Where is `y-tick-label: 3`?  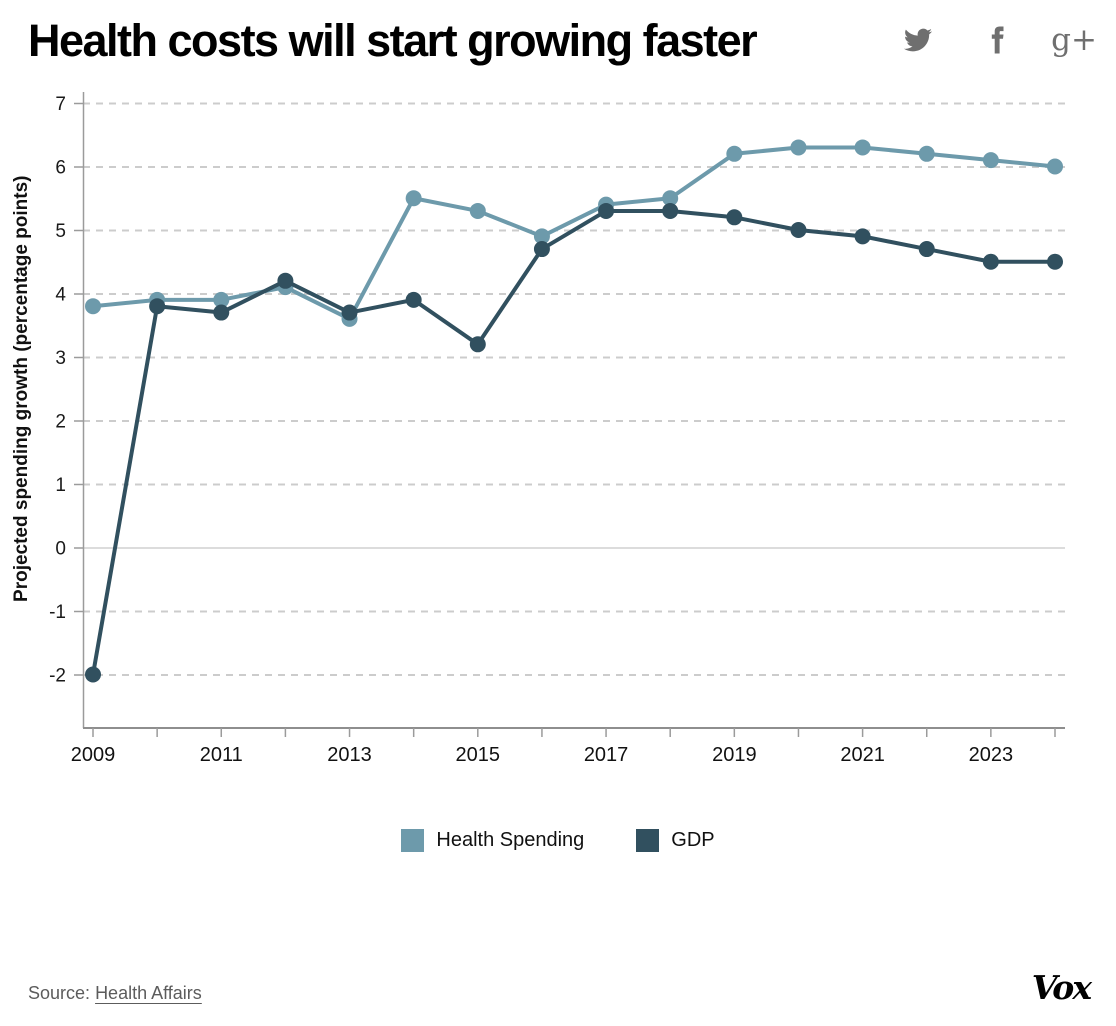
y-tick-label: 3 is located at coordinates (60, 358).